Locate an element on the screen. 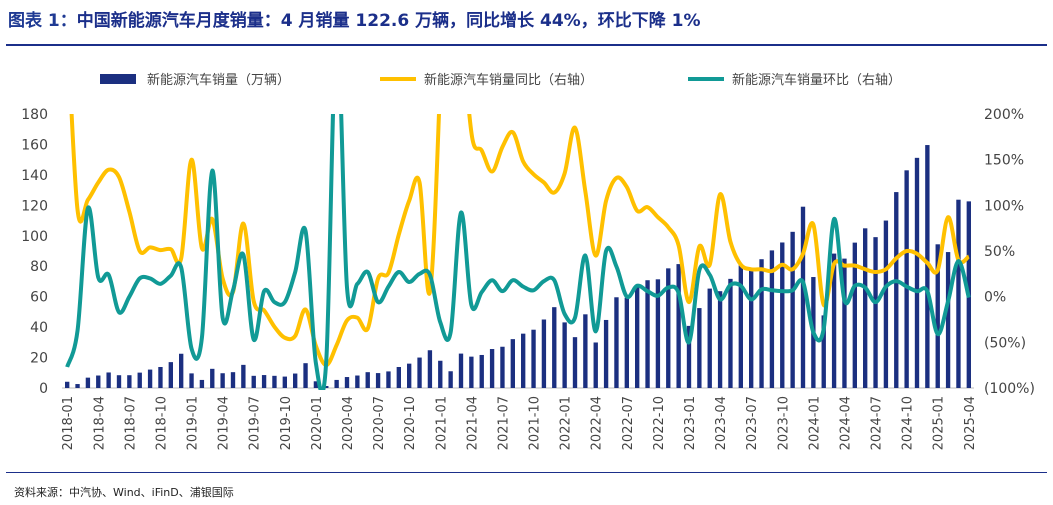 The image size is (1053, 505). x-tick-label: 2019-07 is located at coordinates (255, 423).